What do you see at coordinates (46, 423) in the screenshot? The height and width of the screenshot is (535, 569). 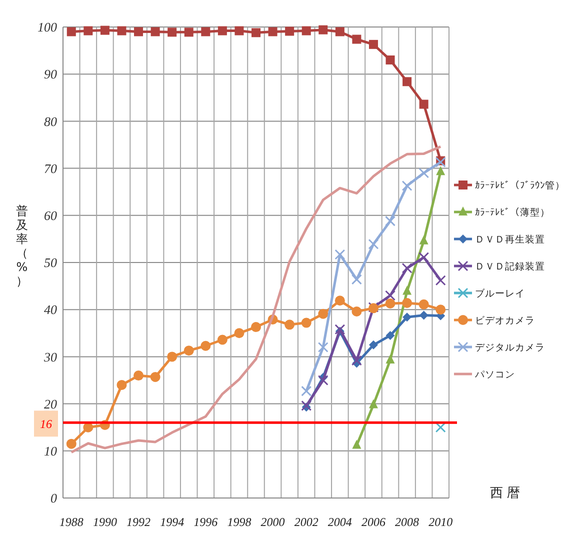 I see `ref-line-label: 16` at bounding box center [46, 423].